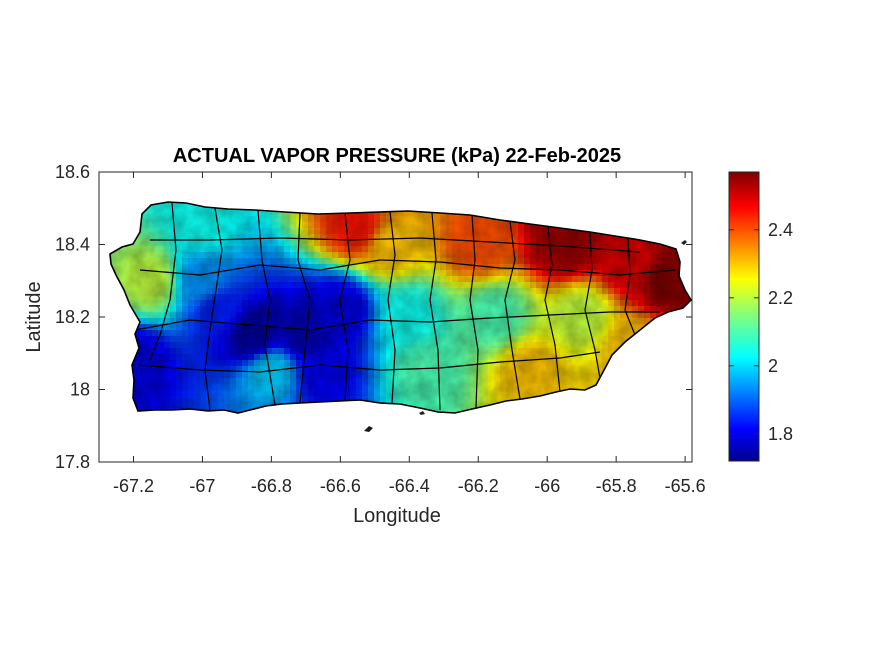 The image size is (875, 656). What do you see at coordinates (80, 390) in the screenshot?
I see `y-tick-label: 18` at bounding box center [80, 390].